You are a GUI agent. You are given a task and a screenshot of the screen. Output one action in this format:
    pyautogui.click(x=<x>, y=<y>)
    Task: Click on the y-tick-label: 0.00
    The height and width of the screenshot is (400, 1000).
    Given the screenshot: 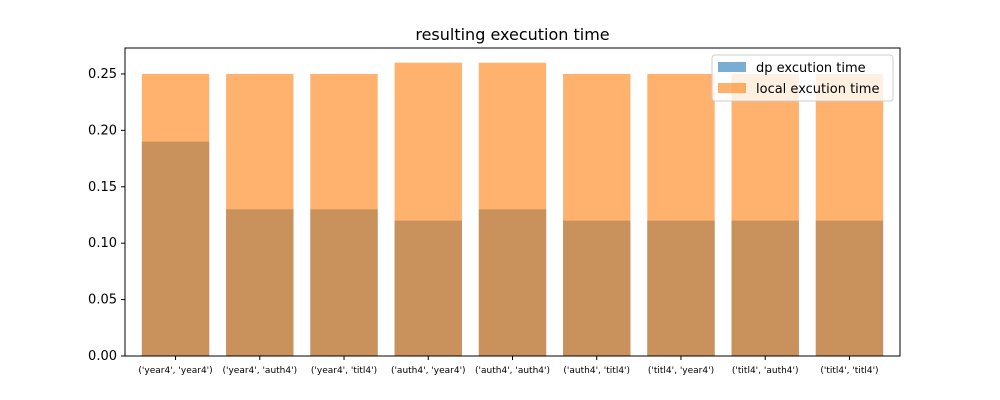 What is the action you would take?
    pyautogui.click(x=102, y=356)
    